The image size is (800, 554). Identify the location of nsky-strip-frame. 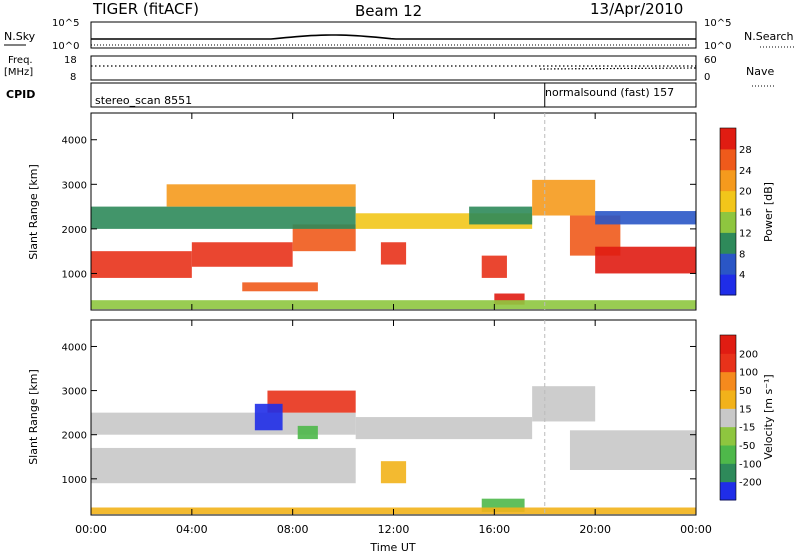
(393, 35).